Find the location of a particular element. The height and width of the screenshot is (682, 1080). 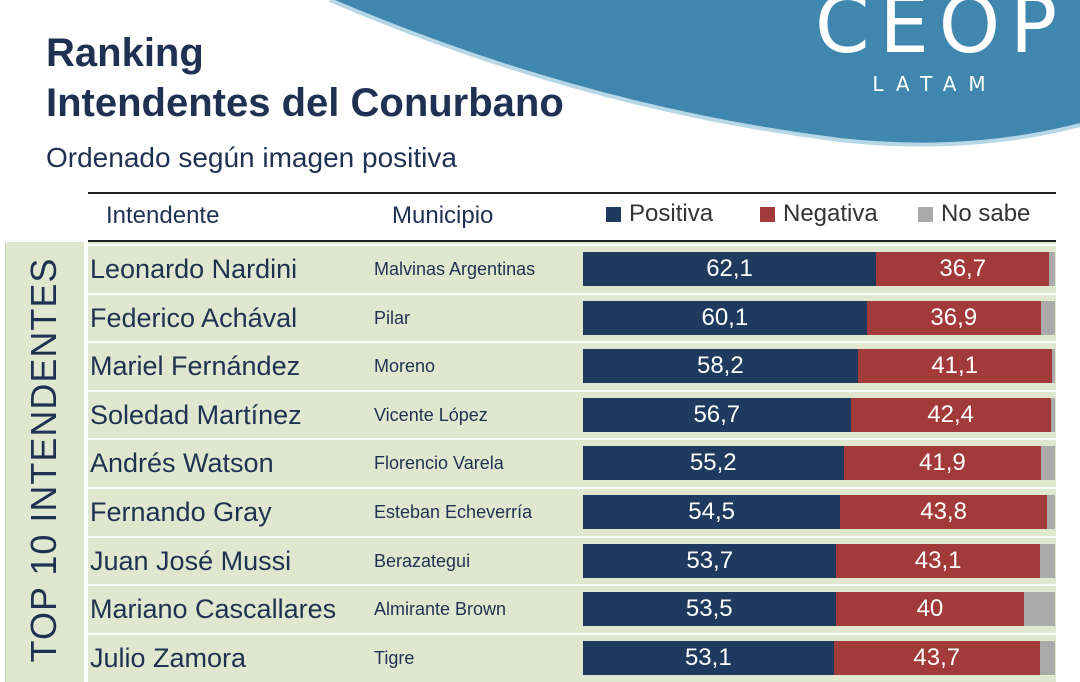

title-line-2: Intendentes del Conurbano is located at coordinates (305, 103).